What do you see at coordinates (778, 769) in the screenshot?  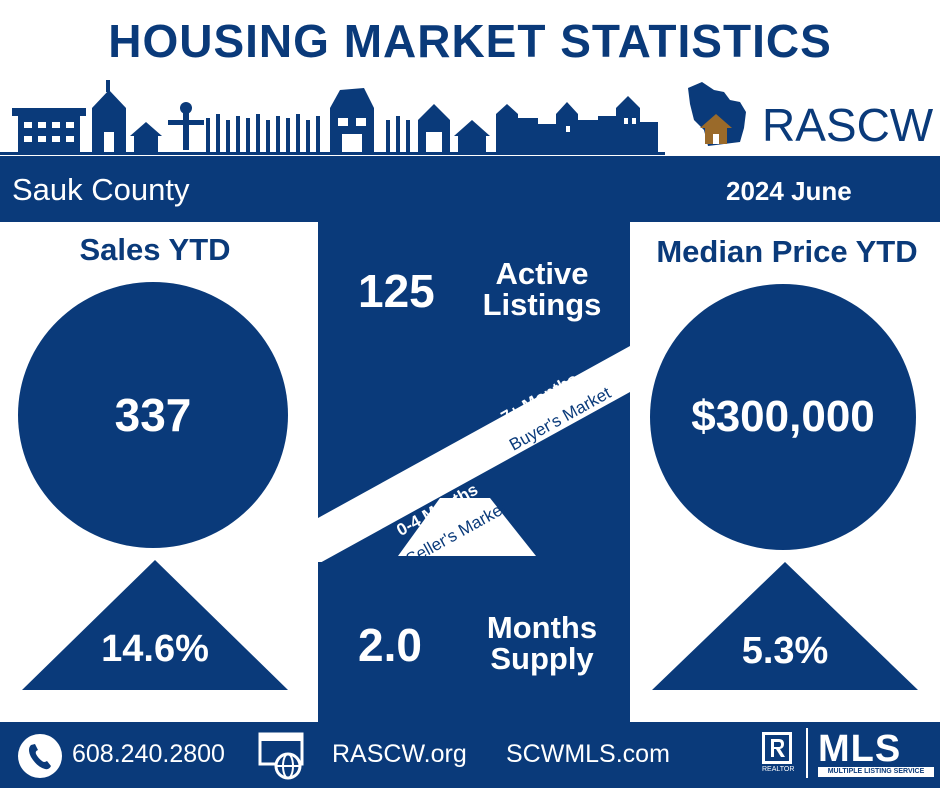 I see `realtor-label: REALTOR` at bounding box center [778, 769].